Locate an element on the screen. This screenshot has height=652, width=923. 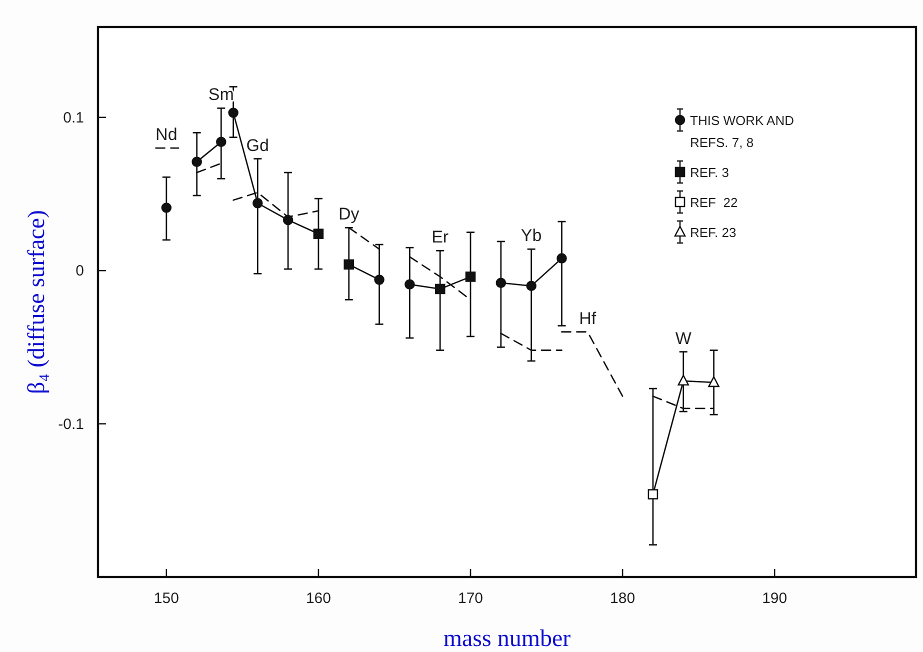
annotation: W is located at coordinates (683, 338).